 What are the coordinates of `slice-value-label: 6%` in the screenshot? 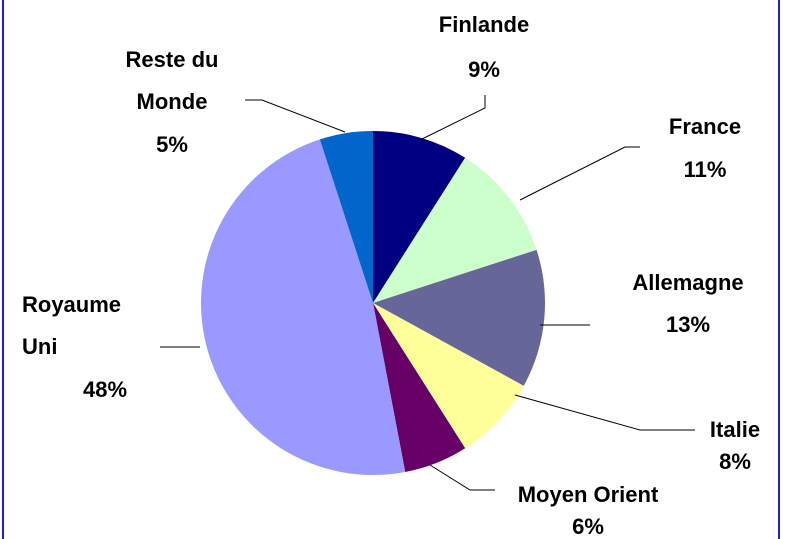 It's located at (588, 526).